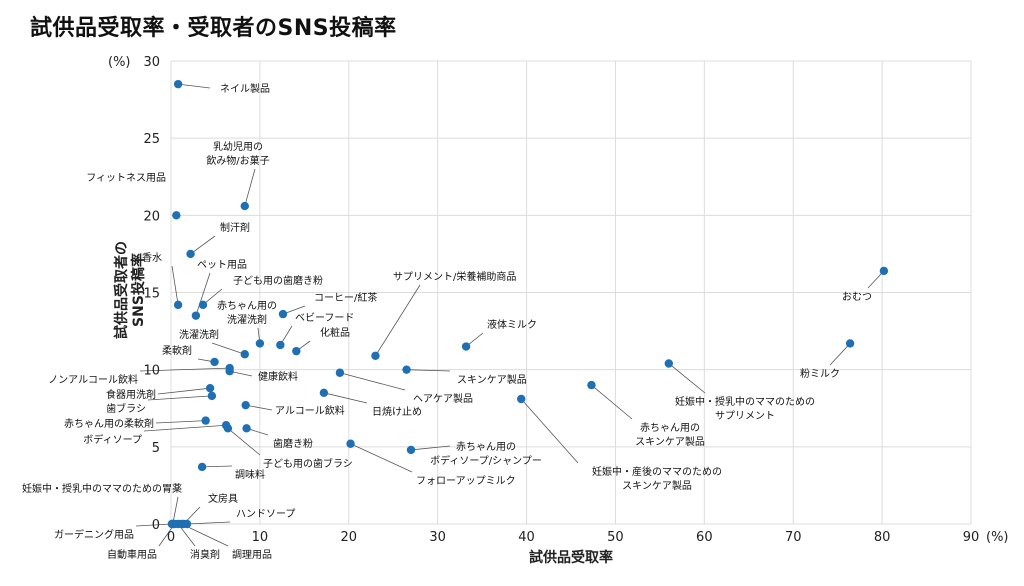  I want to click on point-label: ノンアルコール飲料, so click(93, 379).